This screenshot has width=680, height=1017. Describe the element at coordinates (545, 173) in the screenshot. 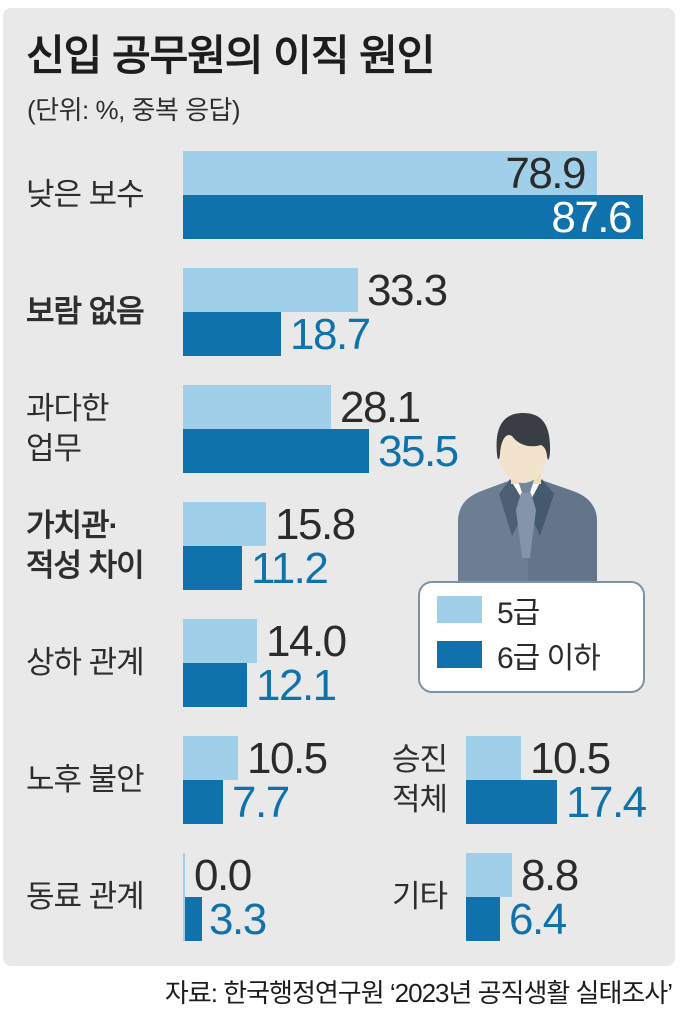

I see `value-grade5: 78.9` at that location.